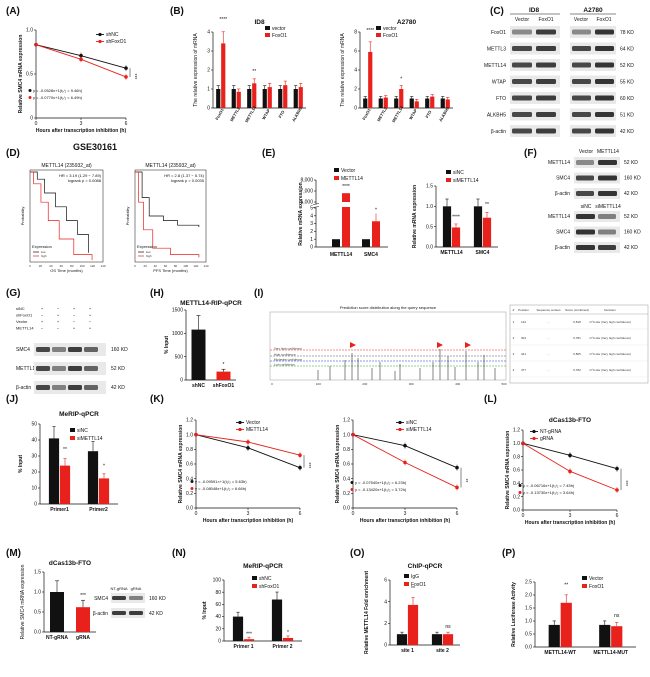 The height and width of the screenshot is (677, 650). What do you see at coordinates (119, 350) in the screenshot?
I see `blot-g-kd: 160 KD` at bounding box center [119, 350].